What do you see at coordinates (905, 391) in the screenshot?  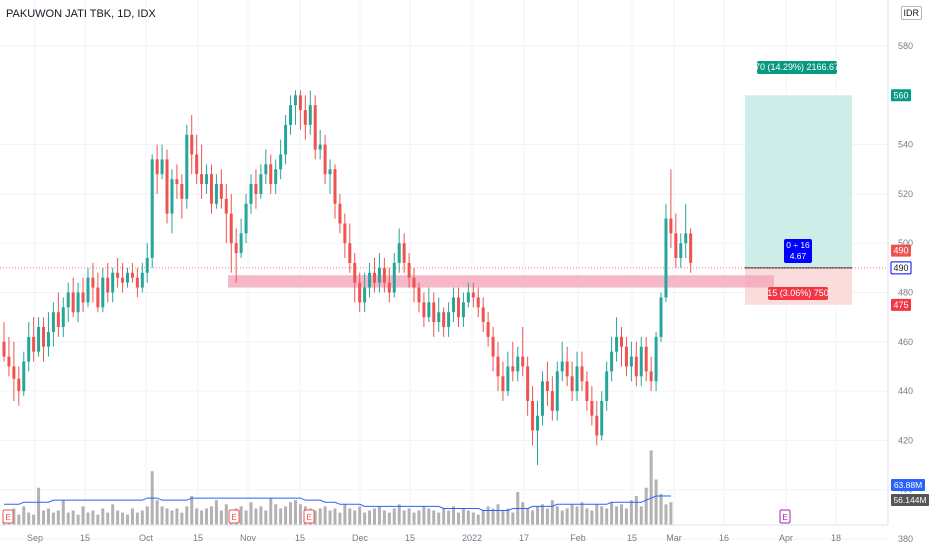 I see `y-tick-label: 440` at bounding box center [905, 391].